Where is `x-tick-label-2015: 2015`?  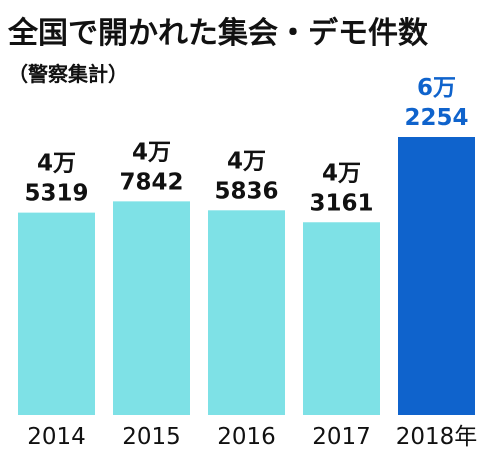 x-tick-label-2015: 2015 is located at coordinates (151, 437).